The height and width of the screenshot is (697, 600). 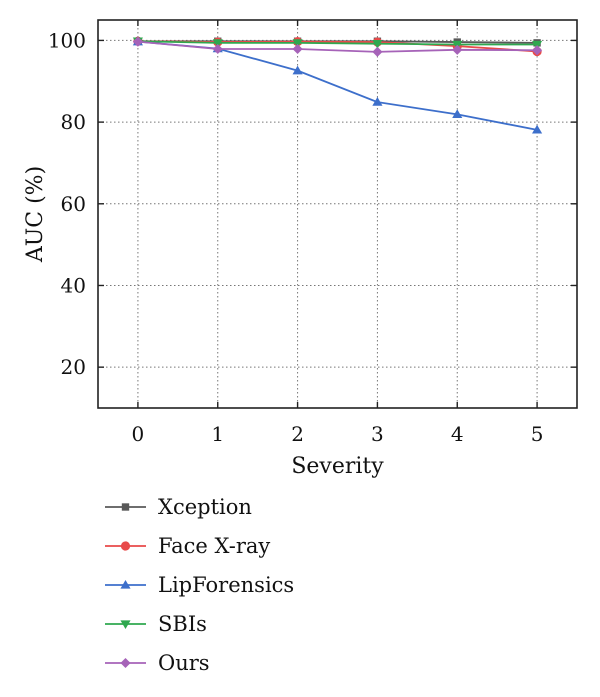 I want to click on legend-item: Ours, so click(x=157, y=663).